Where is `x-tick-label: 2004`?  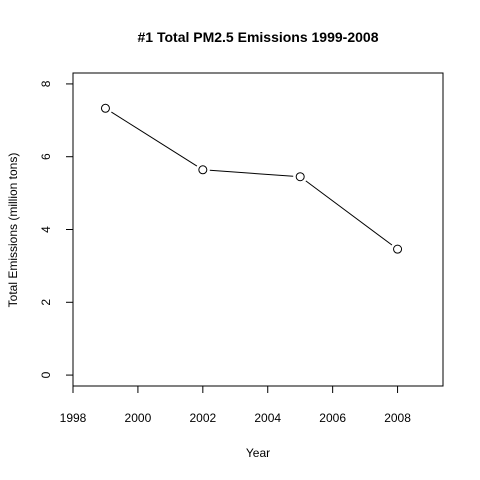 x-tick-label: 2004 is located at coordinates (267, 418).